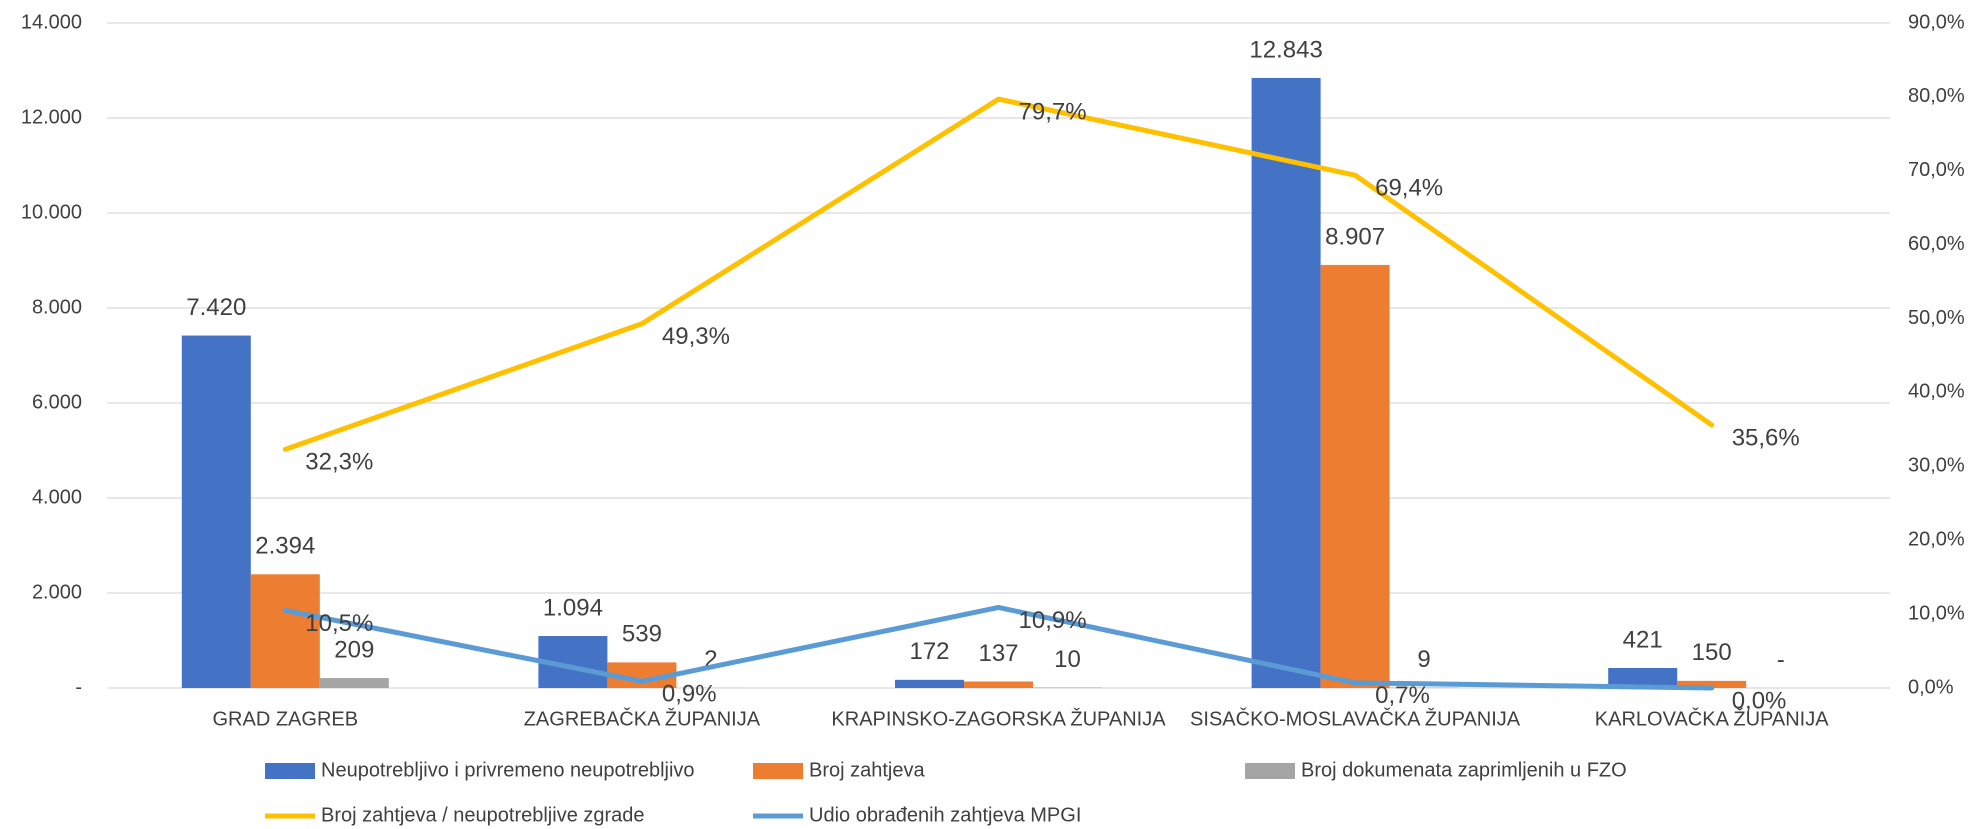 Image resolution: width=1975 pixels, height=829 pixels. I want to click on y2-tick-label: 30,0%, so click(1936, 466).